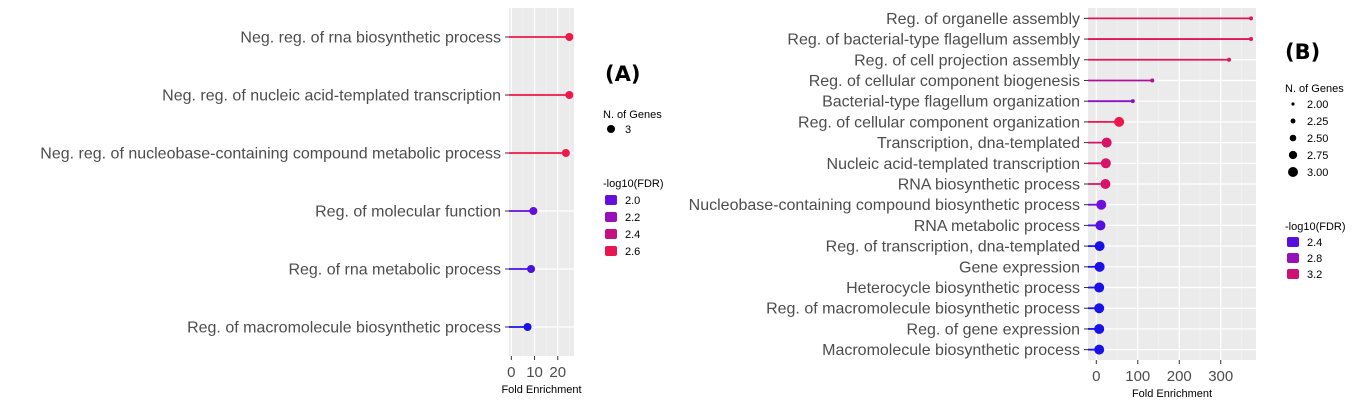 Image resolution: width=1366 pixels, height=410 pixels. Describe the element at coordinates (993, 329) in the screenshot. I see `category-label: Reg. of gene expression` at that location.